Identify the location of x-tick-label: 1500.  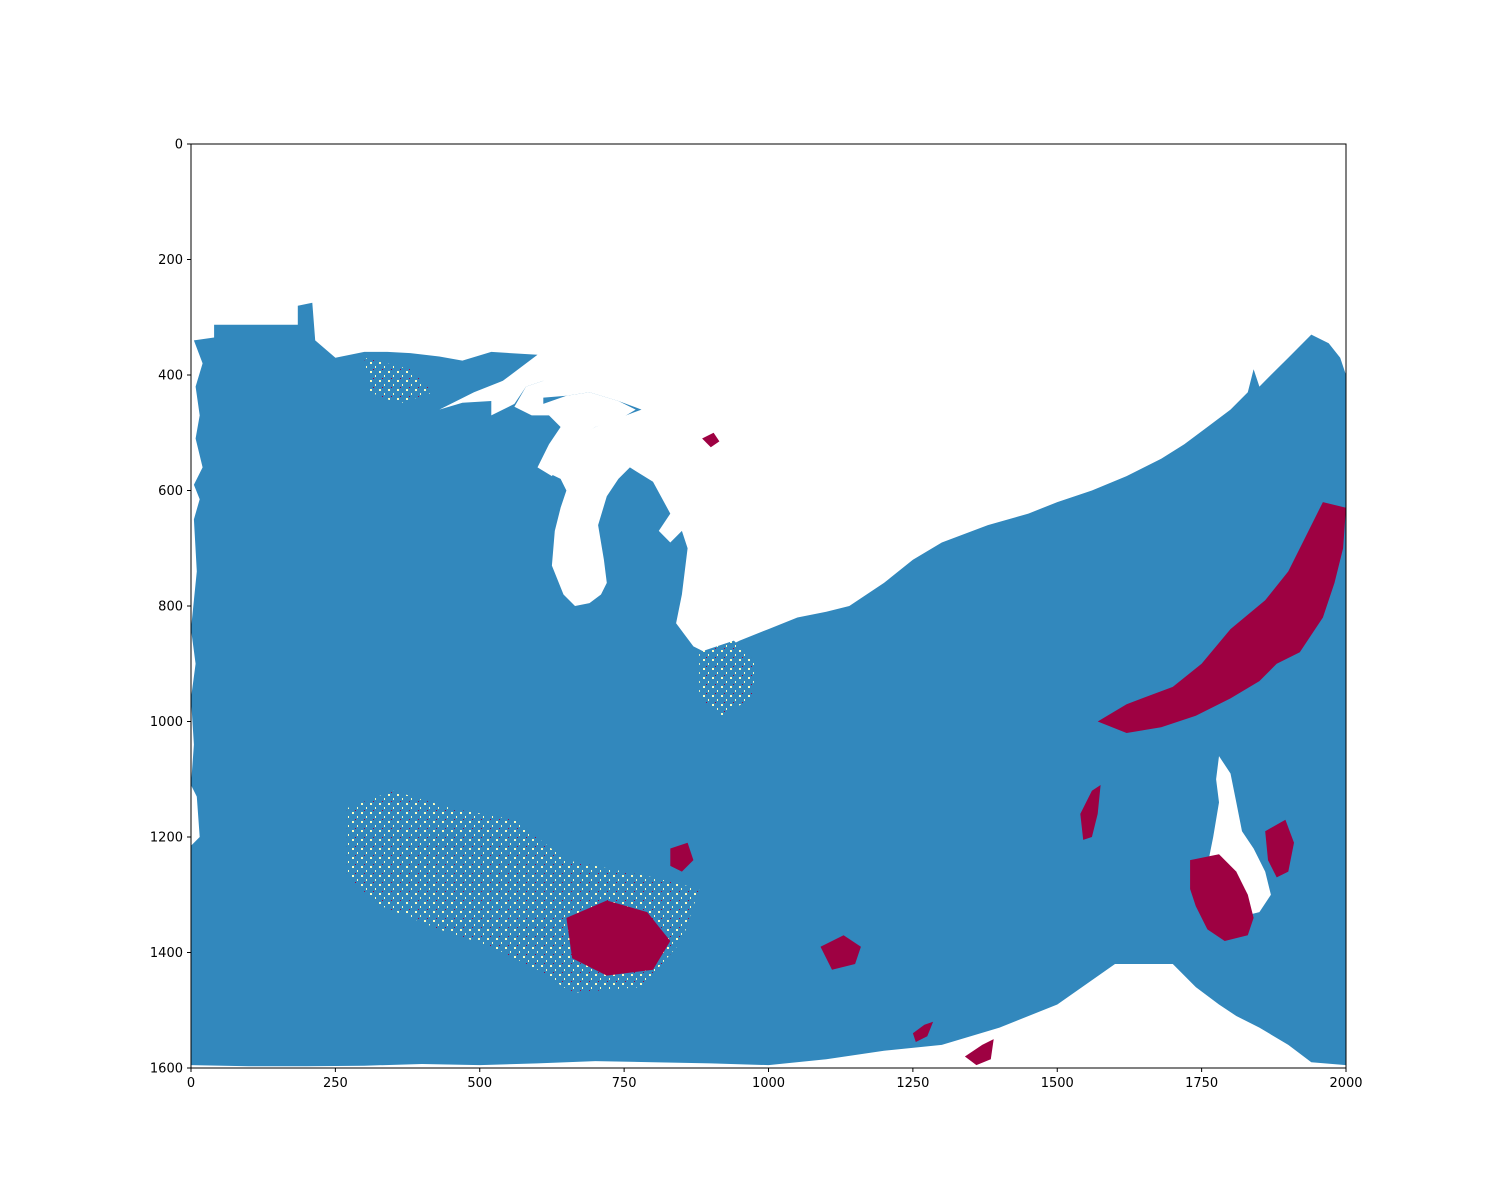
(1057, 1083).